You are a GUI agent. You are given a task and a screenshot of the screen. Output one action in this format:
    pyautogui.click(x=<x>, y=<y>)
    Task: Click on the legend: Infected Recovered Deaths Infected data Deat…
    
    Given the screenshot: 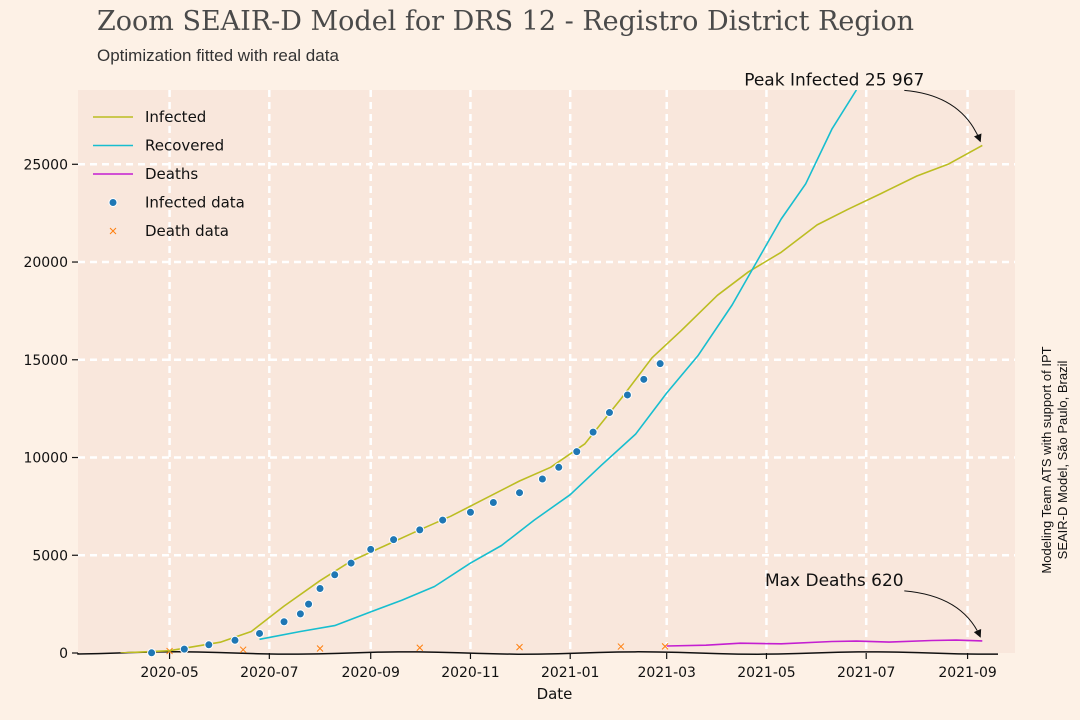 What is the action you would take?
    pyautogui.click(x=169, y=174)
    